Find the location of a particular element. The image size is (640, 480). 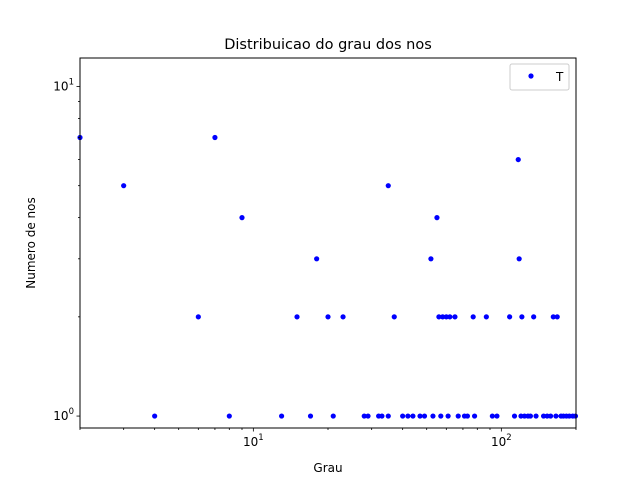

x-tick-label: 10¹ is located at coordinates (253, 441).